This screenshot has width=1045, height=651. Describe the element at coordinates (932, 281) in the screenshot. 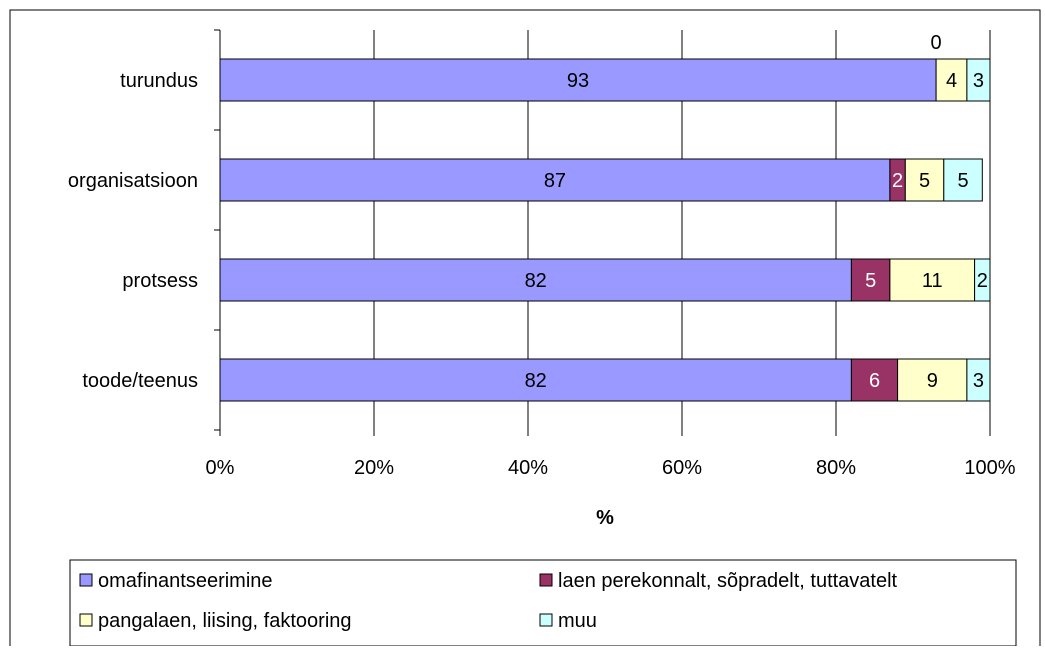

I see `data-label: 11` at that location.